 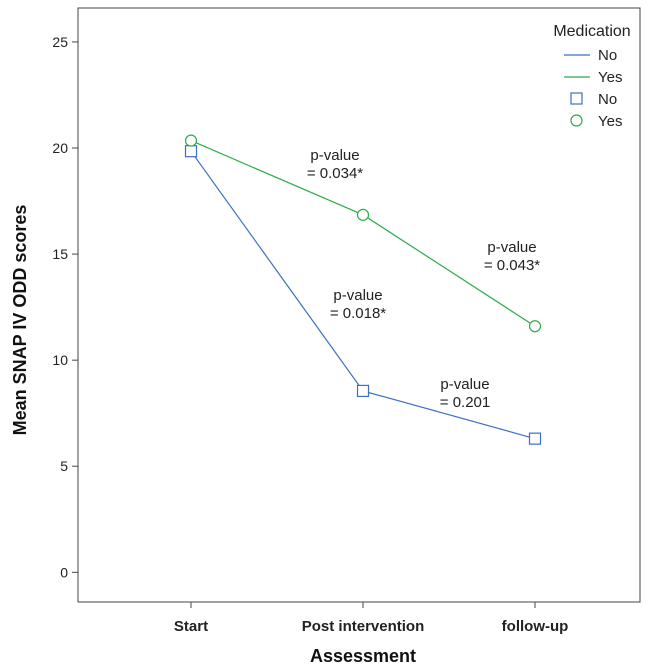 I want to click on y-tick-label: 5, so click(x=64, y=466).